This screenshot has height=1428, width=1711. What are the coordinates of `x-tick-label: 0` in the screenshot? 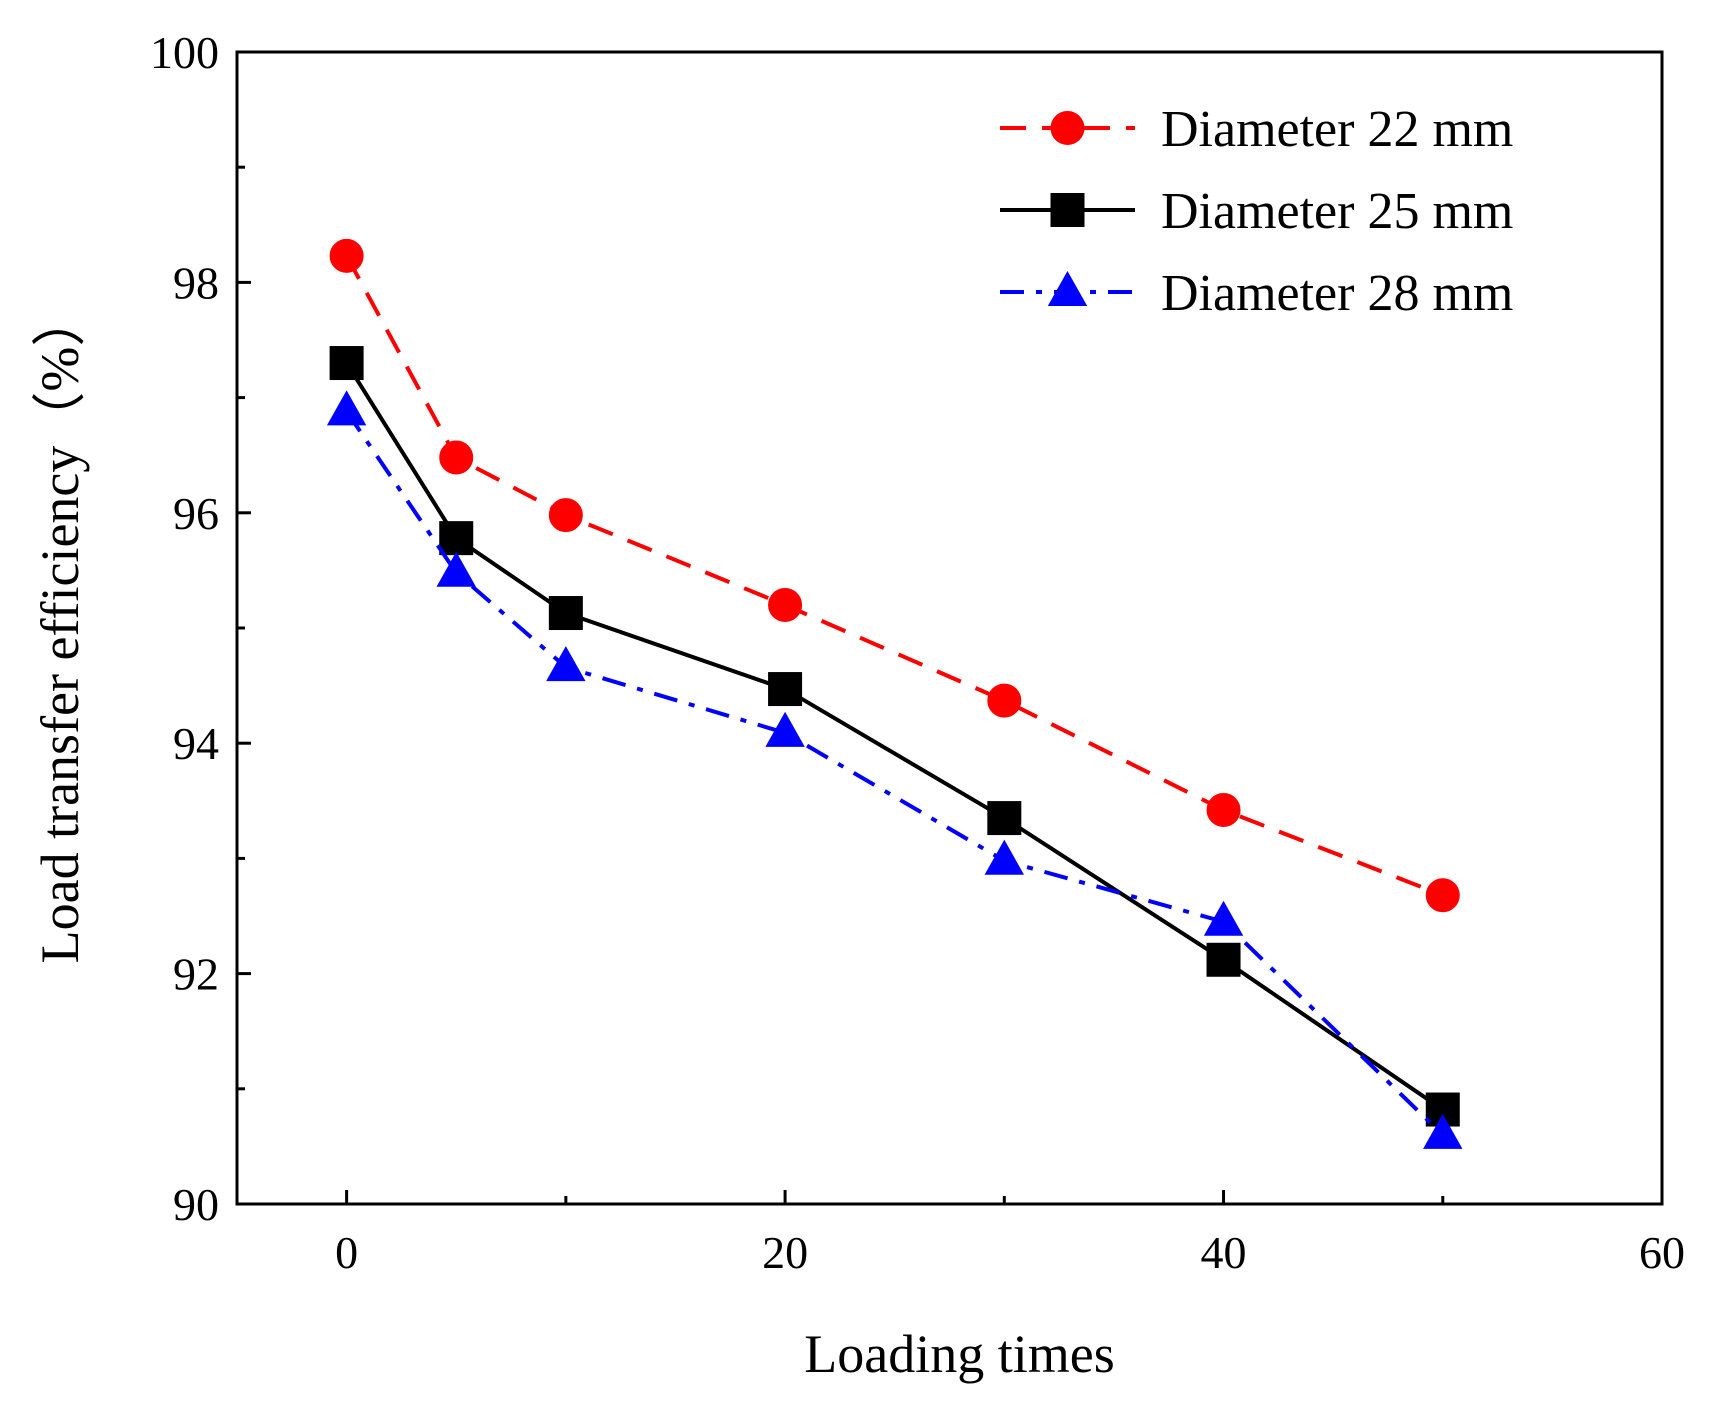 It's located at (346, 1252).